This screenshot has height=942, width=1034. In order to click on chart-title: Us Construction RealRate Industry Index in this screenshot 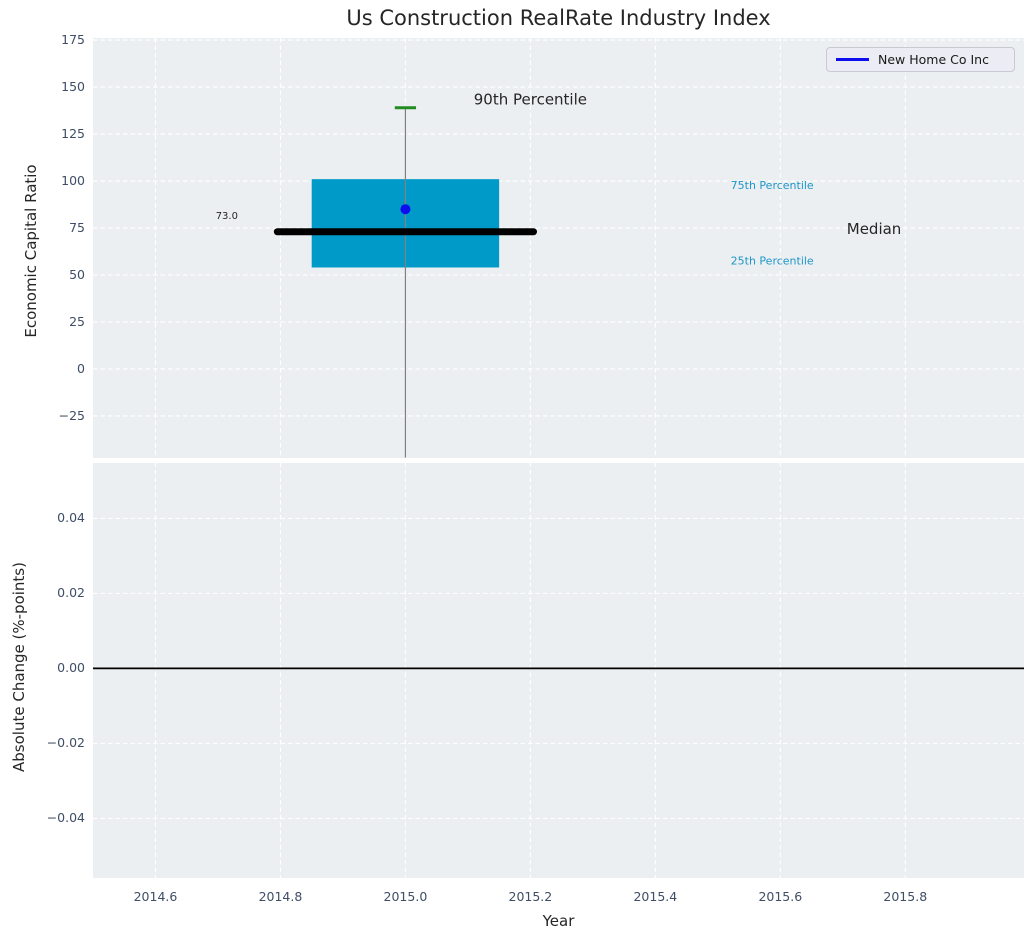, I will do `click(558, 18)`.